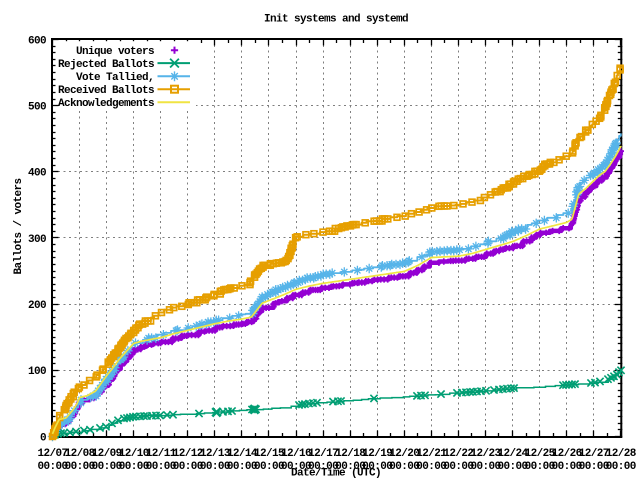  Describe the element at coordinates (336, 20) in the screenshot. I see `svg-text: Init systems and systemd` at that location.